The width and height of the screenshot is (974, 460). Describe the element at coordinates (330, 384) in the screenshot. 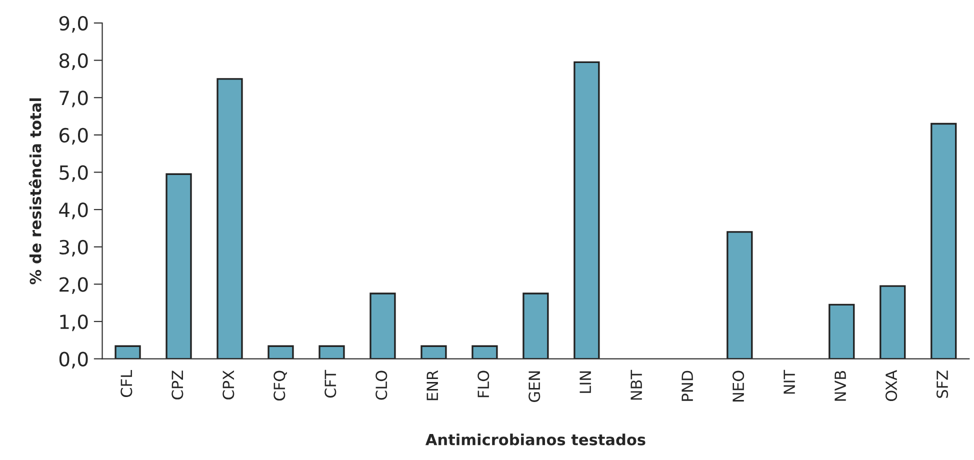

I see `x-tick-label: CFT` at that location.